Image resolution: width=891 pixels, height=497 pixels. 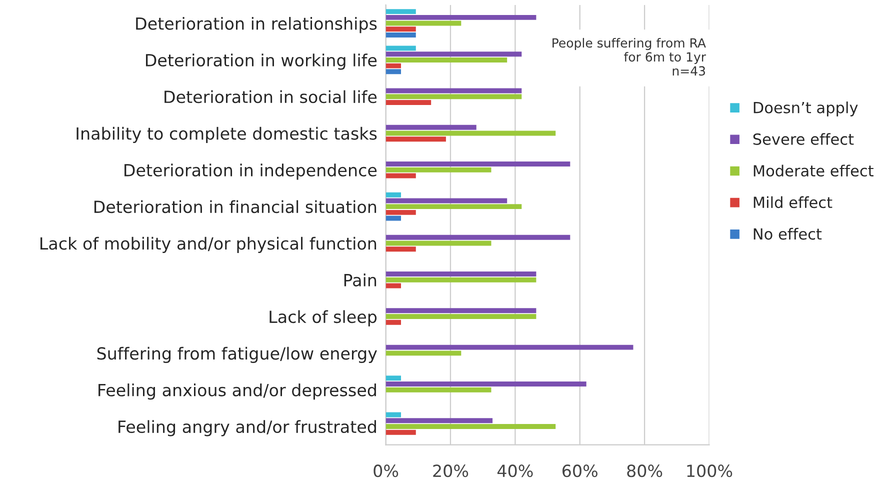 What do you see at coordinates (237, 392) in the screenshot?
I see `y-tick-label: Feeling anxious and/or depressed` at bounding box center [237, 392].